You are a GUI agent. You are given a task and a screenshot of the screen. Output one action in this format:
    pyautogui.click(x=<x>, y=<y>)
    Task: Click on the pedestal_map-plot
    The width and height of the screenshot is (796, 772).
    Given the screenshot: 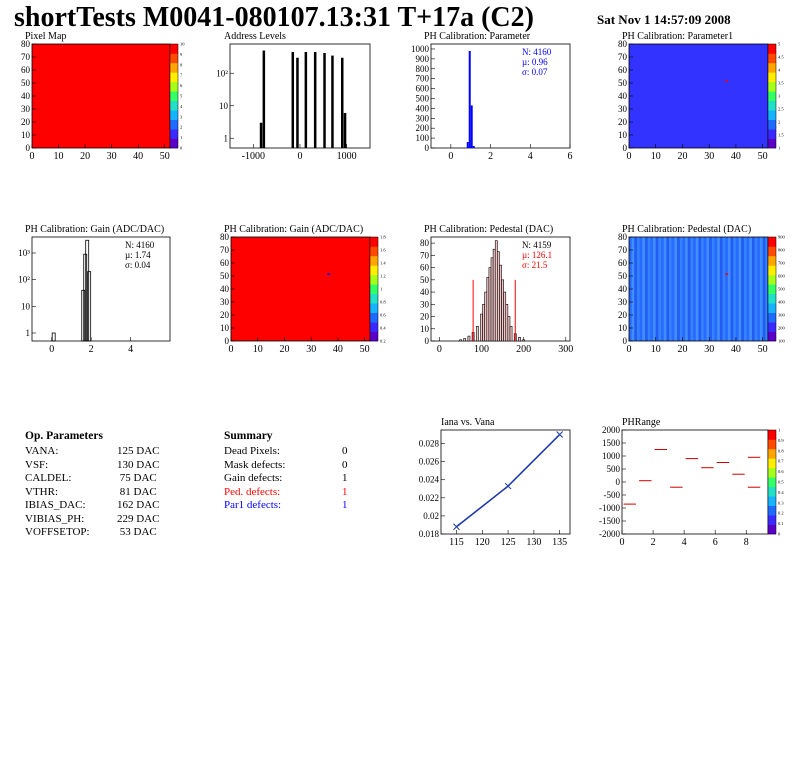 What is the action you would take?
    pyautogui.click(x=702, y=289)
    